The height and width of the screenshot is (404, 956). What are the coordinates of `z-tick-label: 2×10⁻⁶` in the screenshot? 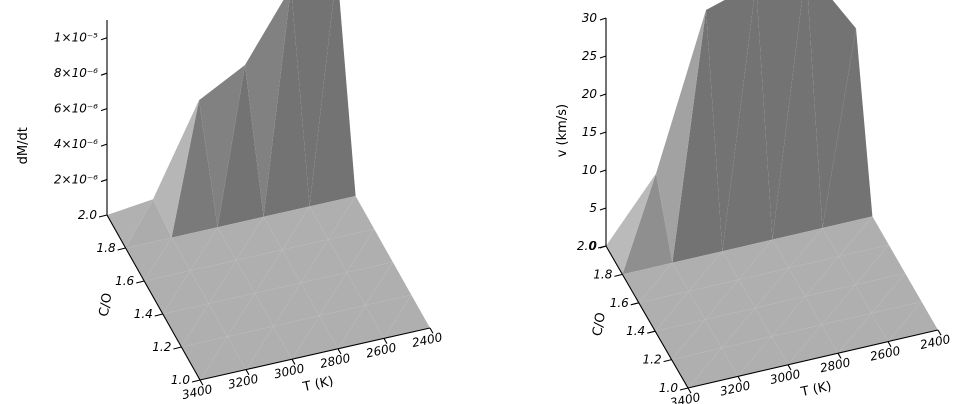 It's located at (76, 180).